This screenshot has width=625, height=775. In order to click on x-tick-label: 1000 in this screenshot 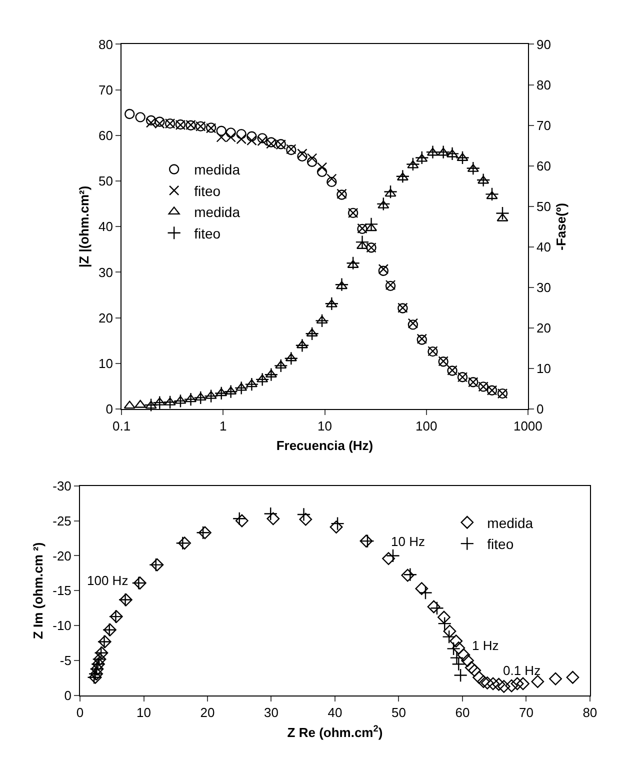, I will do `click(527, 426)`.